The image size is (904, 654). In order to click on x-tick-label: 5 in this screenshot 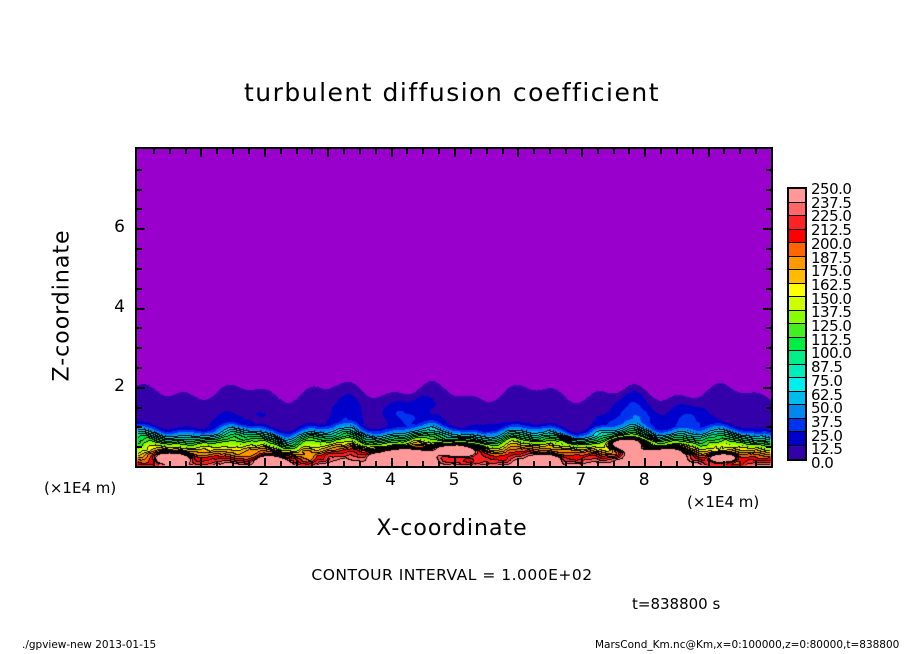, I will do `click(454, 480)`.